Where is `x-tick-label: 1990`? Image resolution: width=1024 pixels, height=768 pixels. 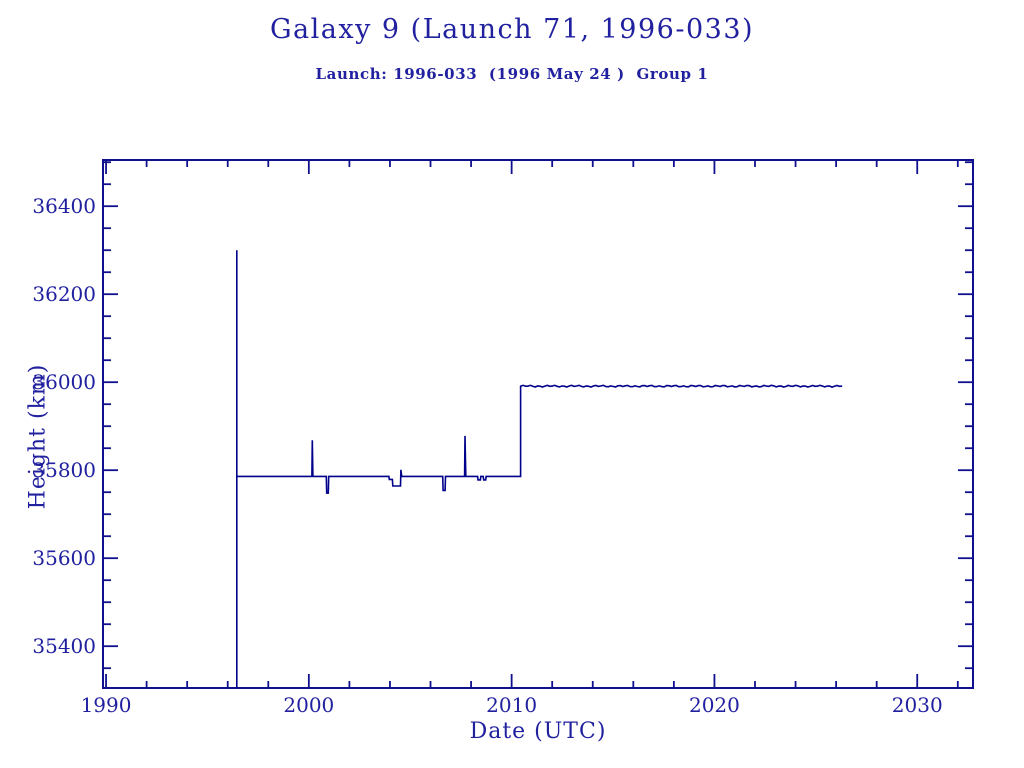
x-tick-label: 1990 is located at coordinates (106, 705).